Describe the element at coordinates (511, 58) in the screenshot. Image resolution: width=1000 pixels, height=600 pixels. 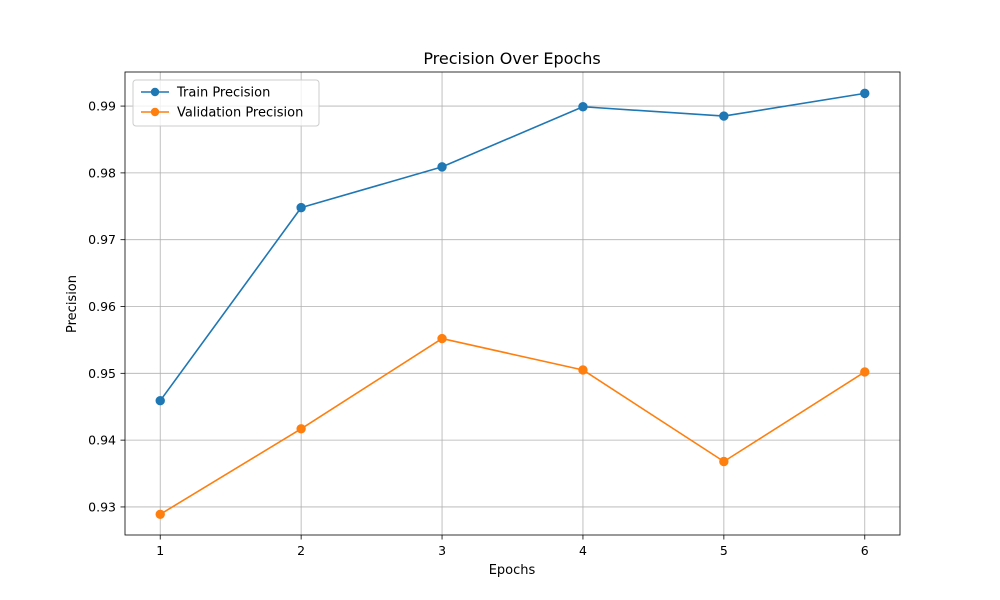
I see `chart-title: Precision Over Epochs` at that location.